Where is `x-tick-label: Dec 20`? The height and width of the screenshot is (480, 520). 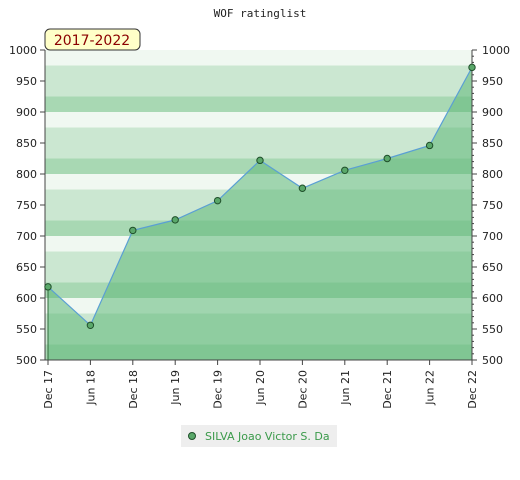 x-tick-label: Dec 20 is located at coordinates (302, 389).